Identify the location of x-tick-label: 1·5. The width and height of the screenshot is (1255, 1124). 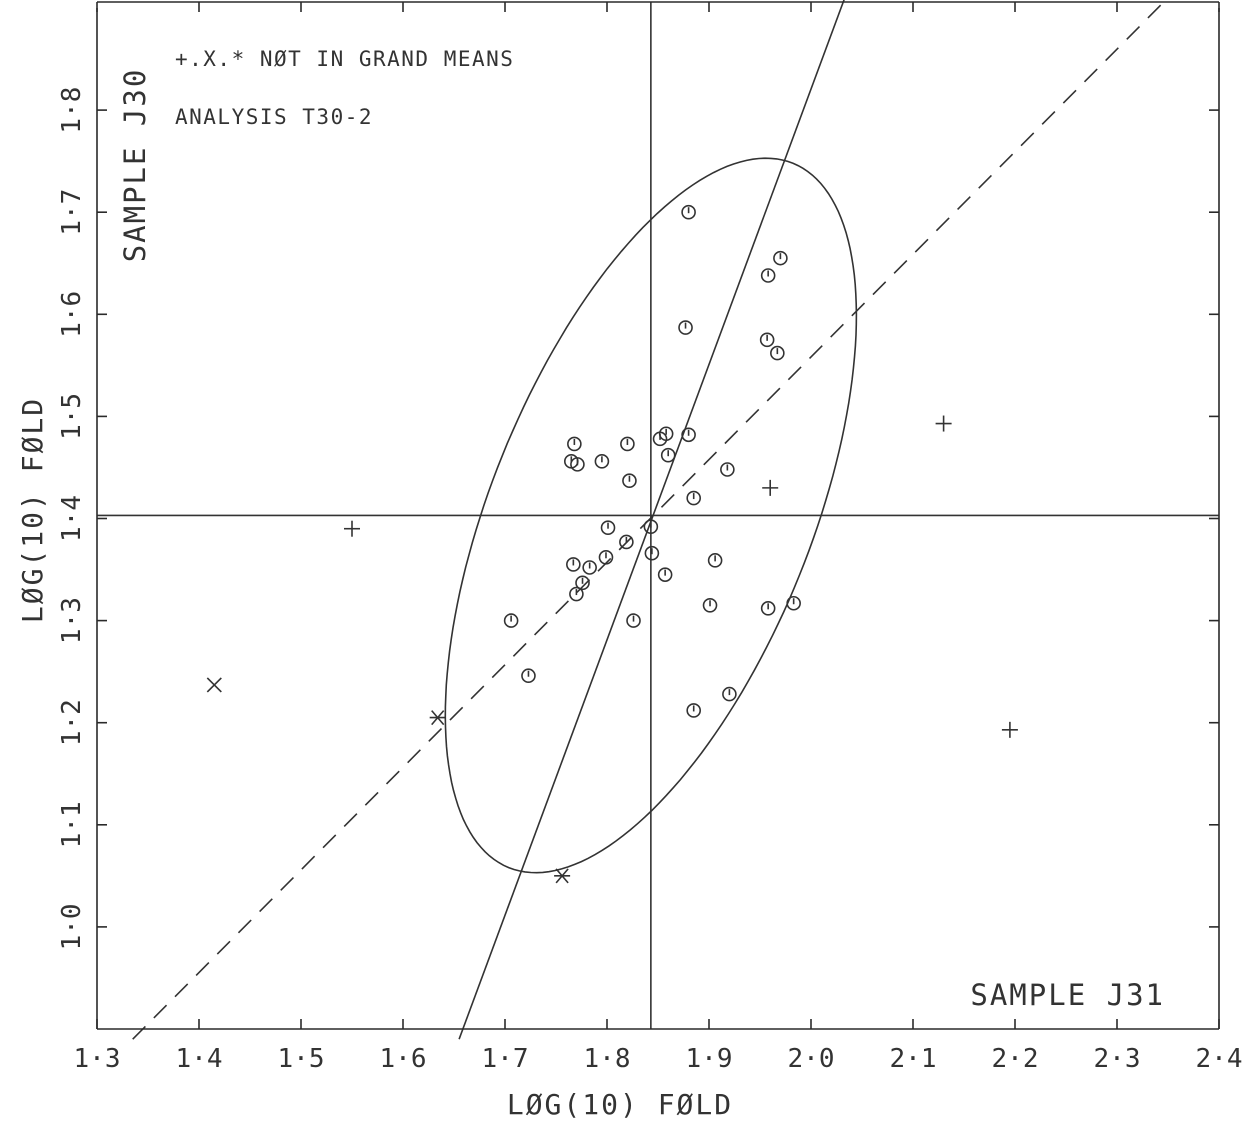
(301, 1059).